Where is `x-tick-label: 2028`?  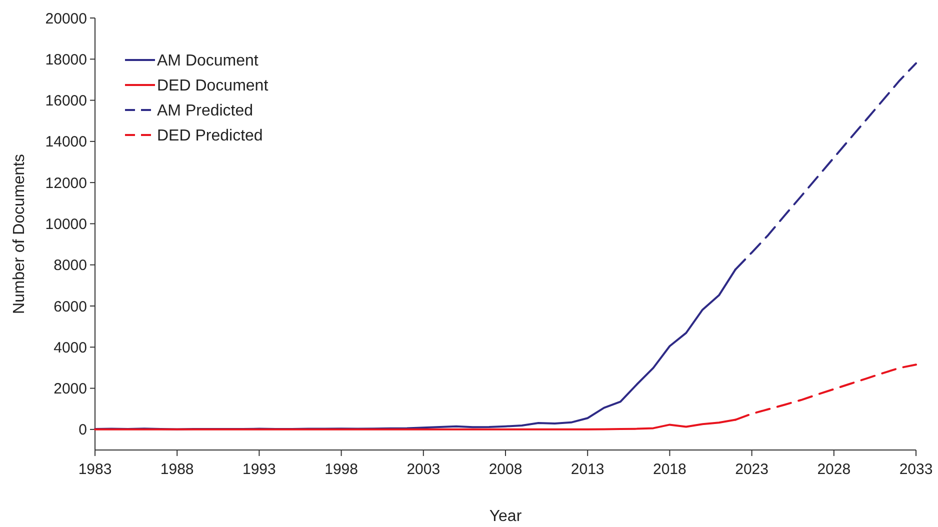 x-tick-label: 2028 is located at coordinates (834, 469).